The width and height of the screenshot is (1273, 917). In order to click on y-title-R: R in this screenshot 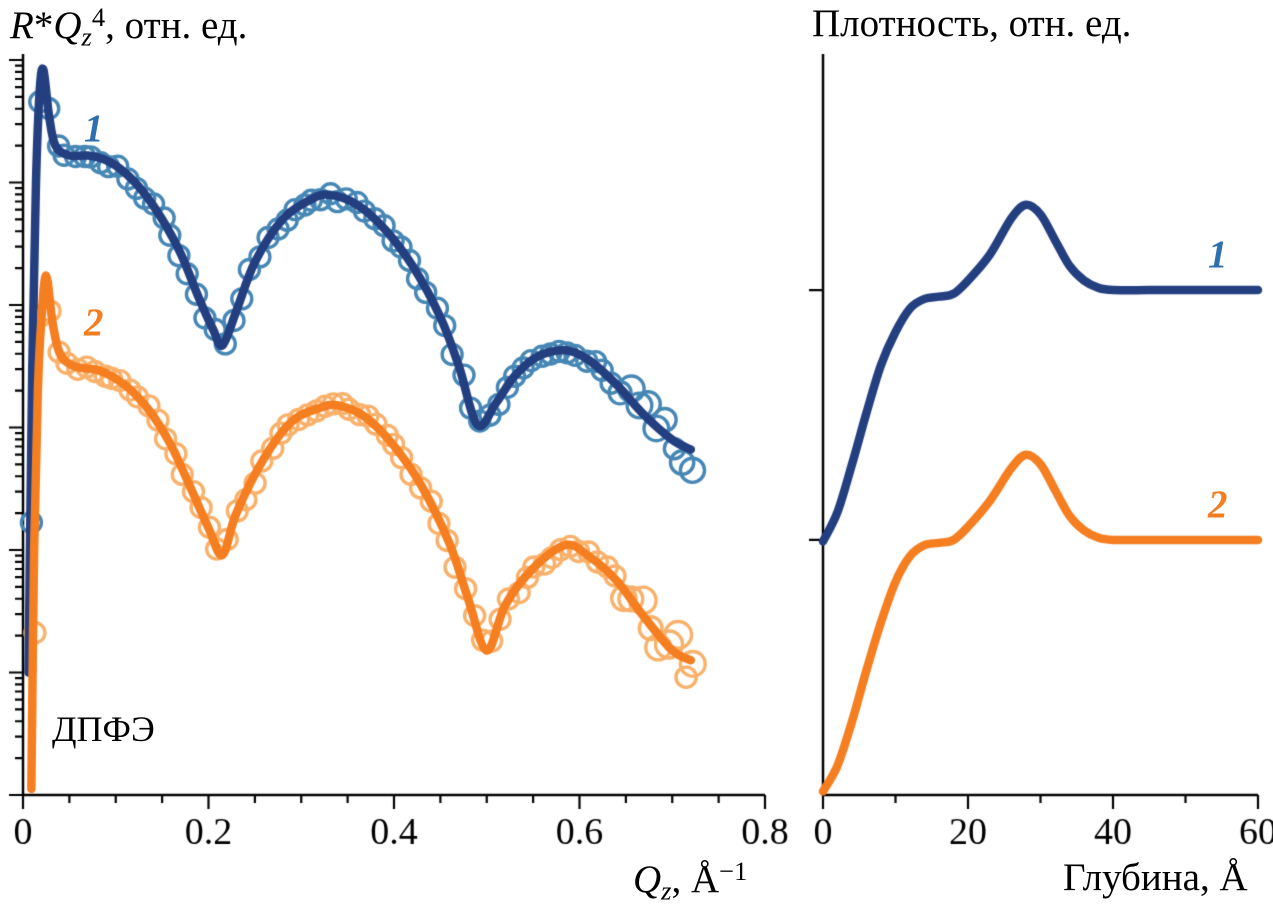, I will do `click(22, 25)`.